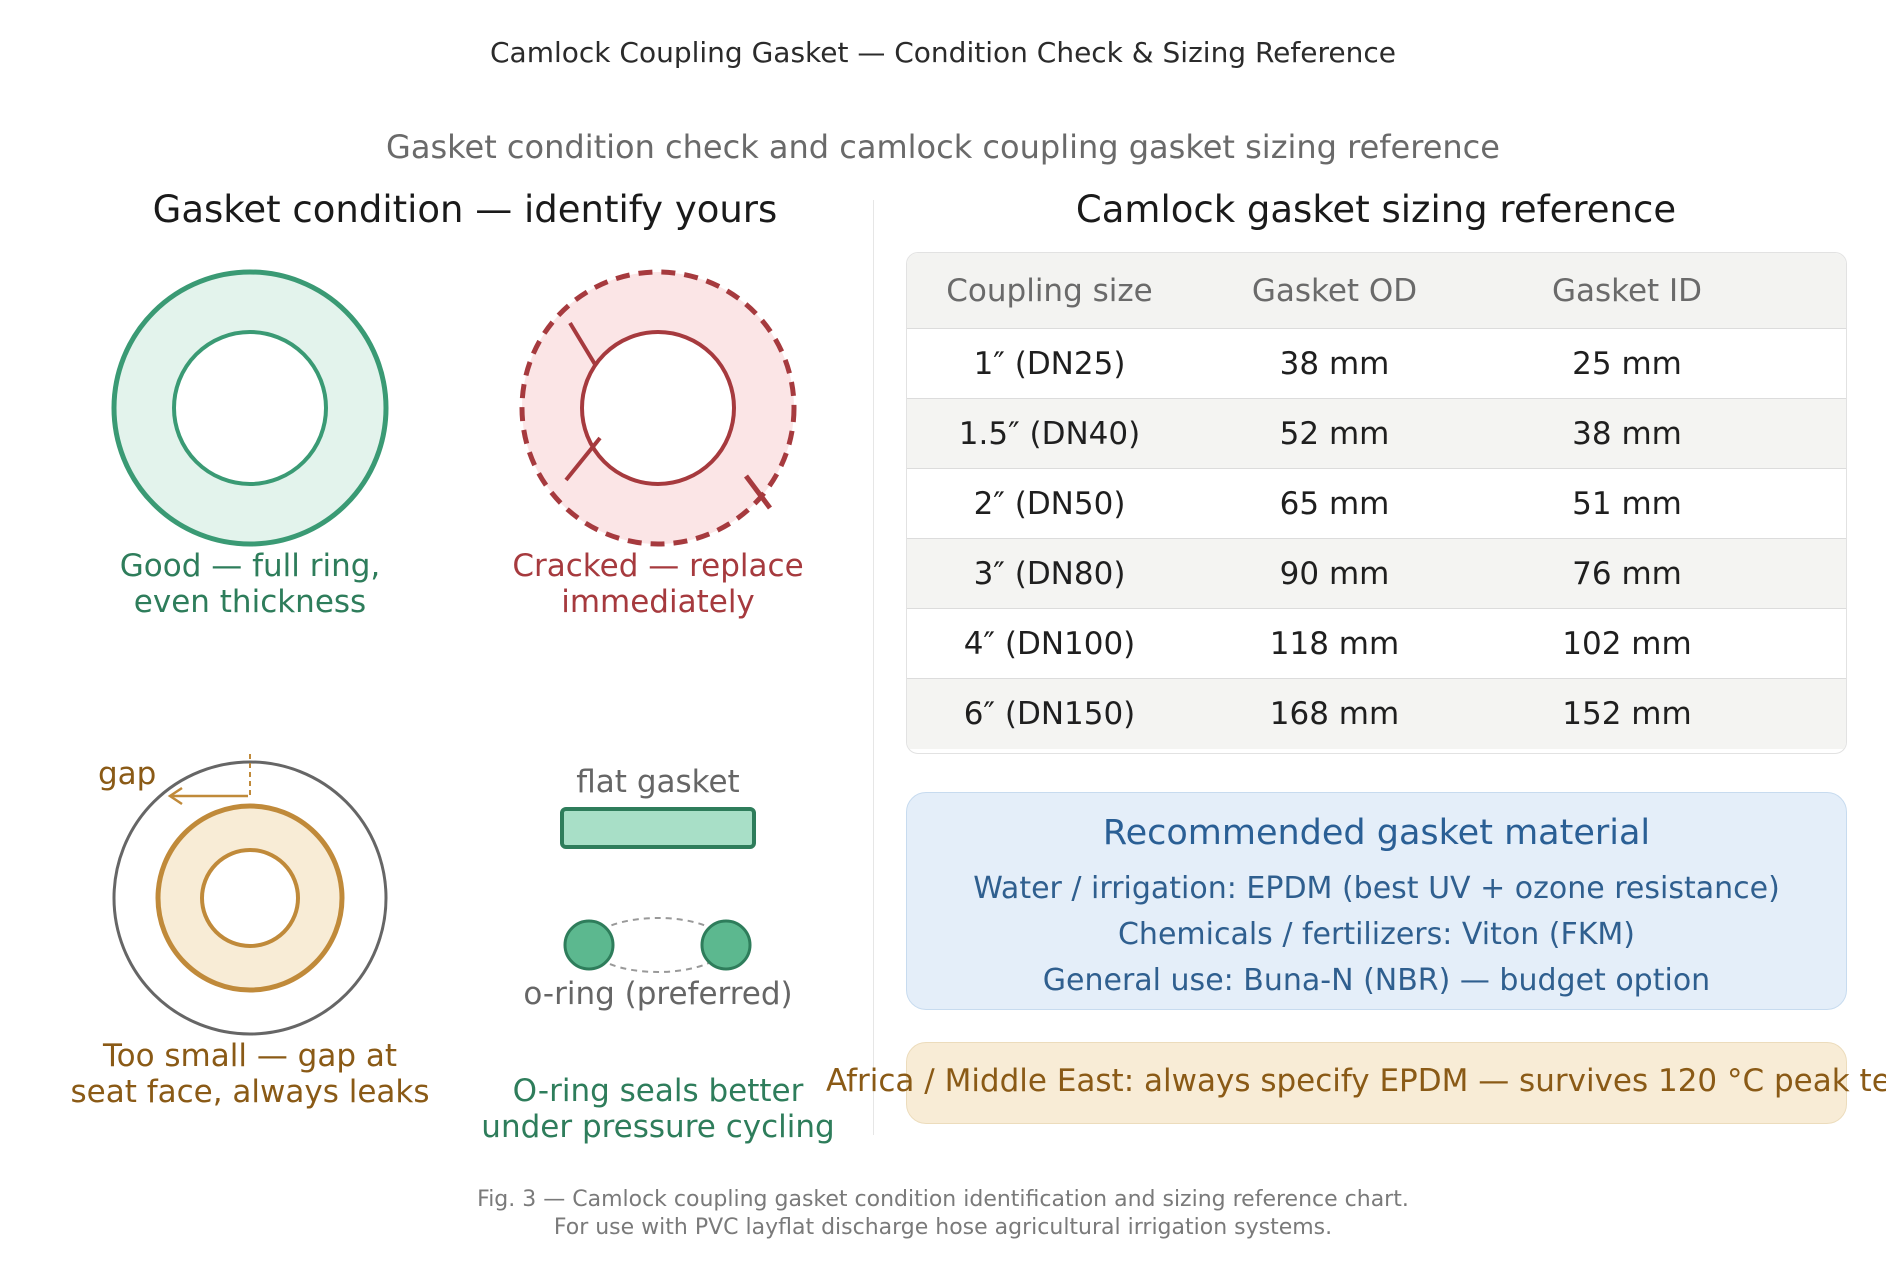  Describe the element at coordinates (658, 408) in the screenshot. I see `cracked-gasket-icon` at that location.